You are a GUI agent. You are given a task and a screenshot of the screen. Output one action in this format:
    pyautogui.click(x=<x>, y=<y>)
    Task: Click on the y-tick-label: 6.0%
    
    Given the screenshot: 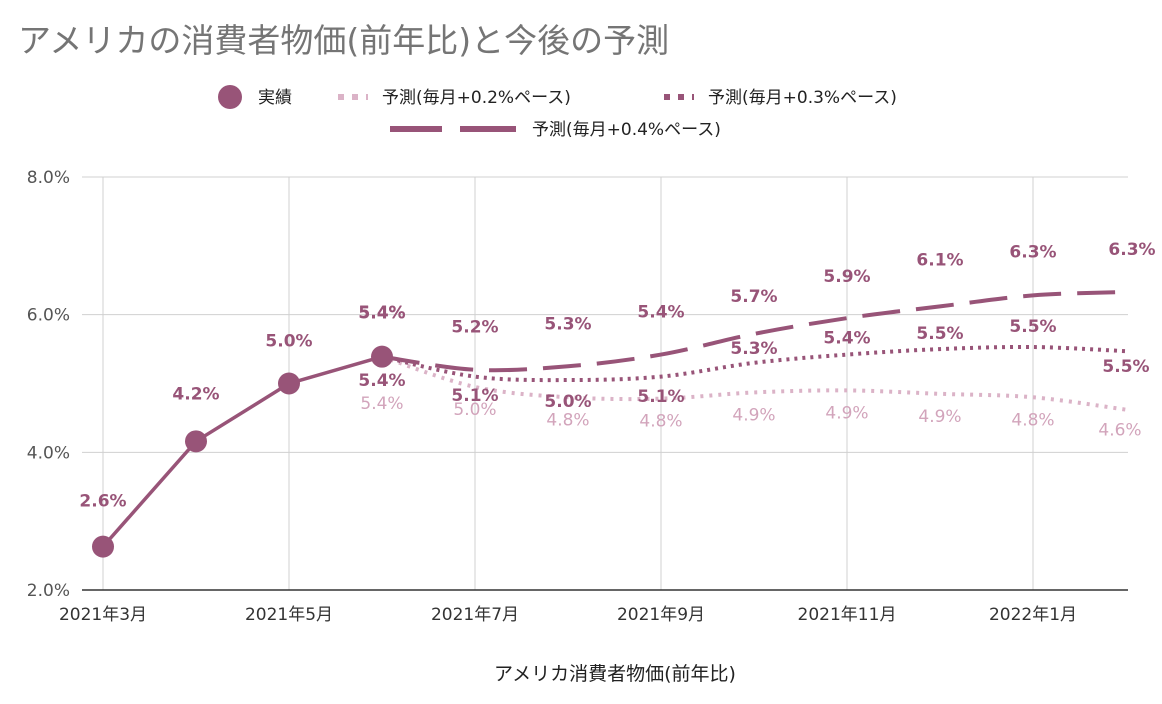 What is the action you would take?
    pyautogui.click(x=48, y=316)
    